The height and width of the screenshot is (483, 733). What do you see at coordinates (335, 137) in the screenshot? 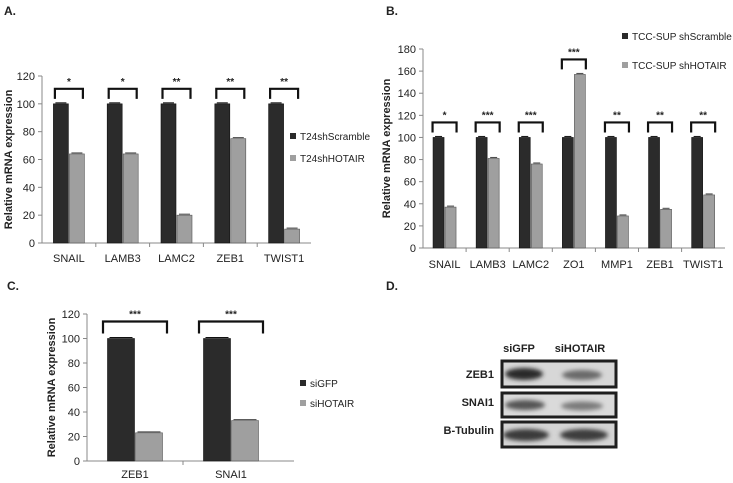
I see `legend-label: T24shScramble` at bounding box center [335, 137].